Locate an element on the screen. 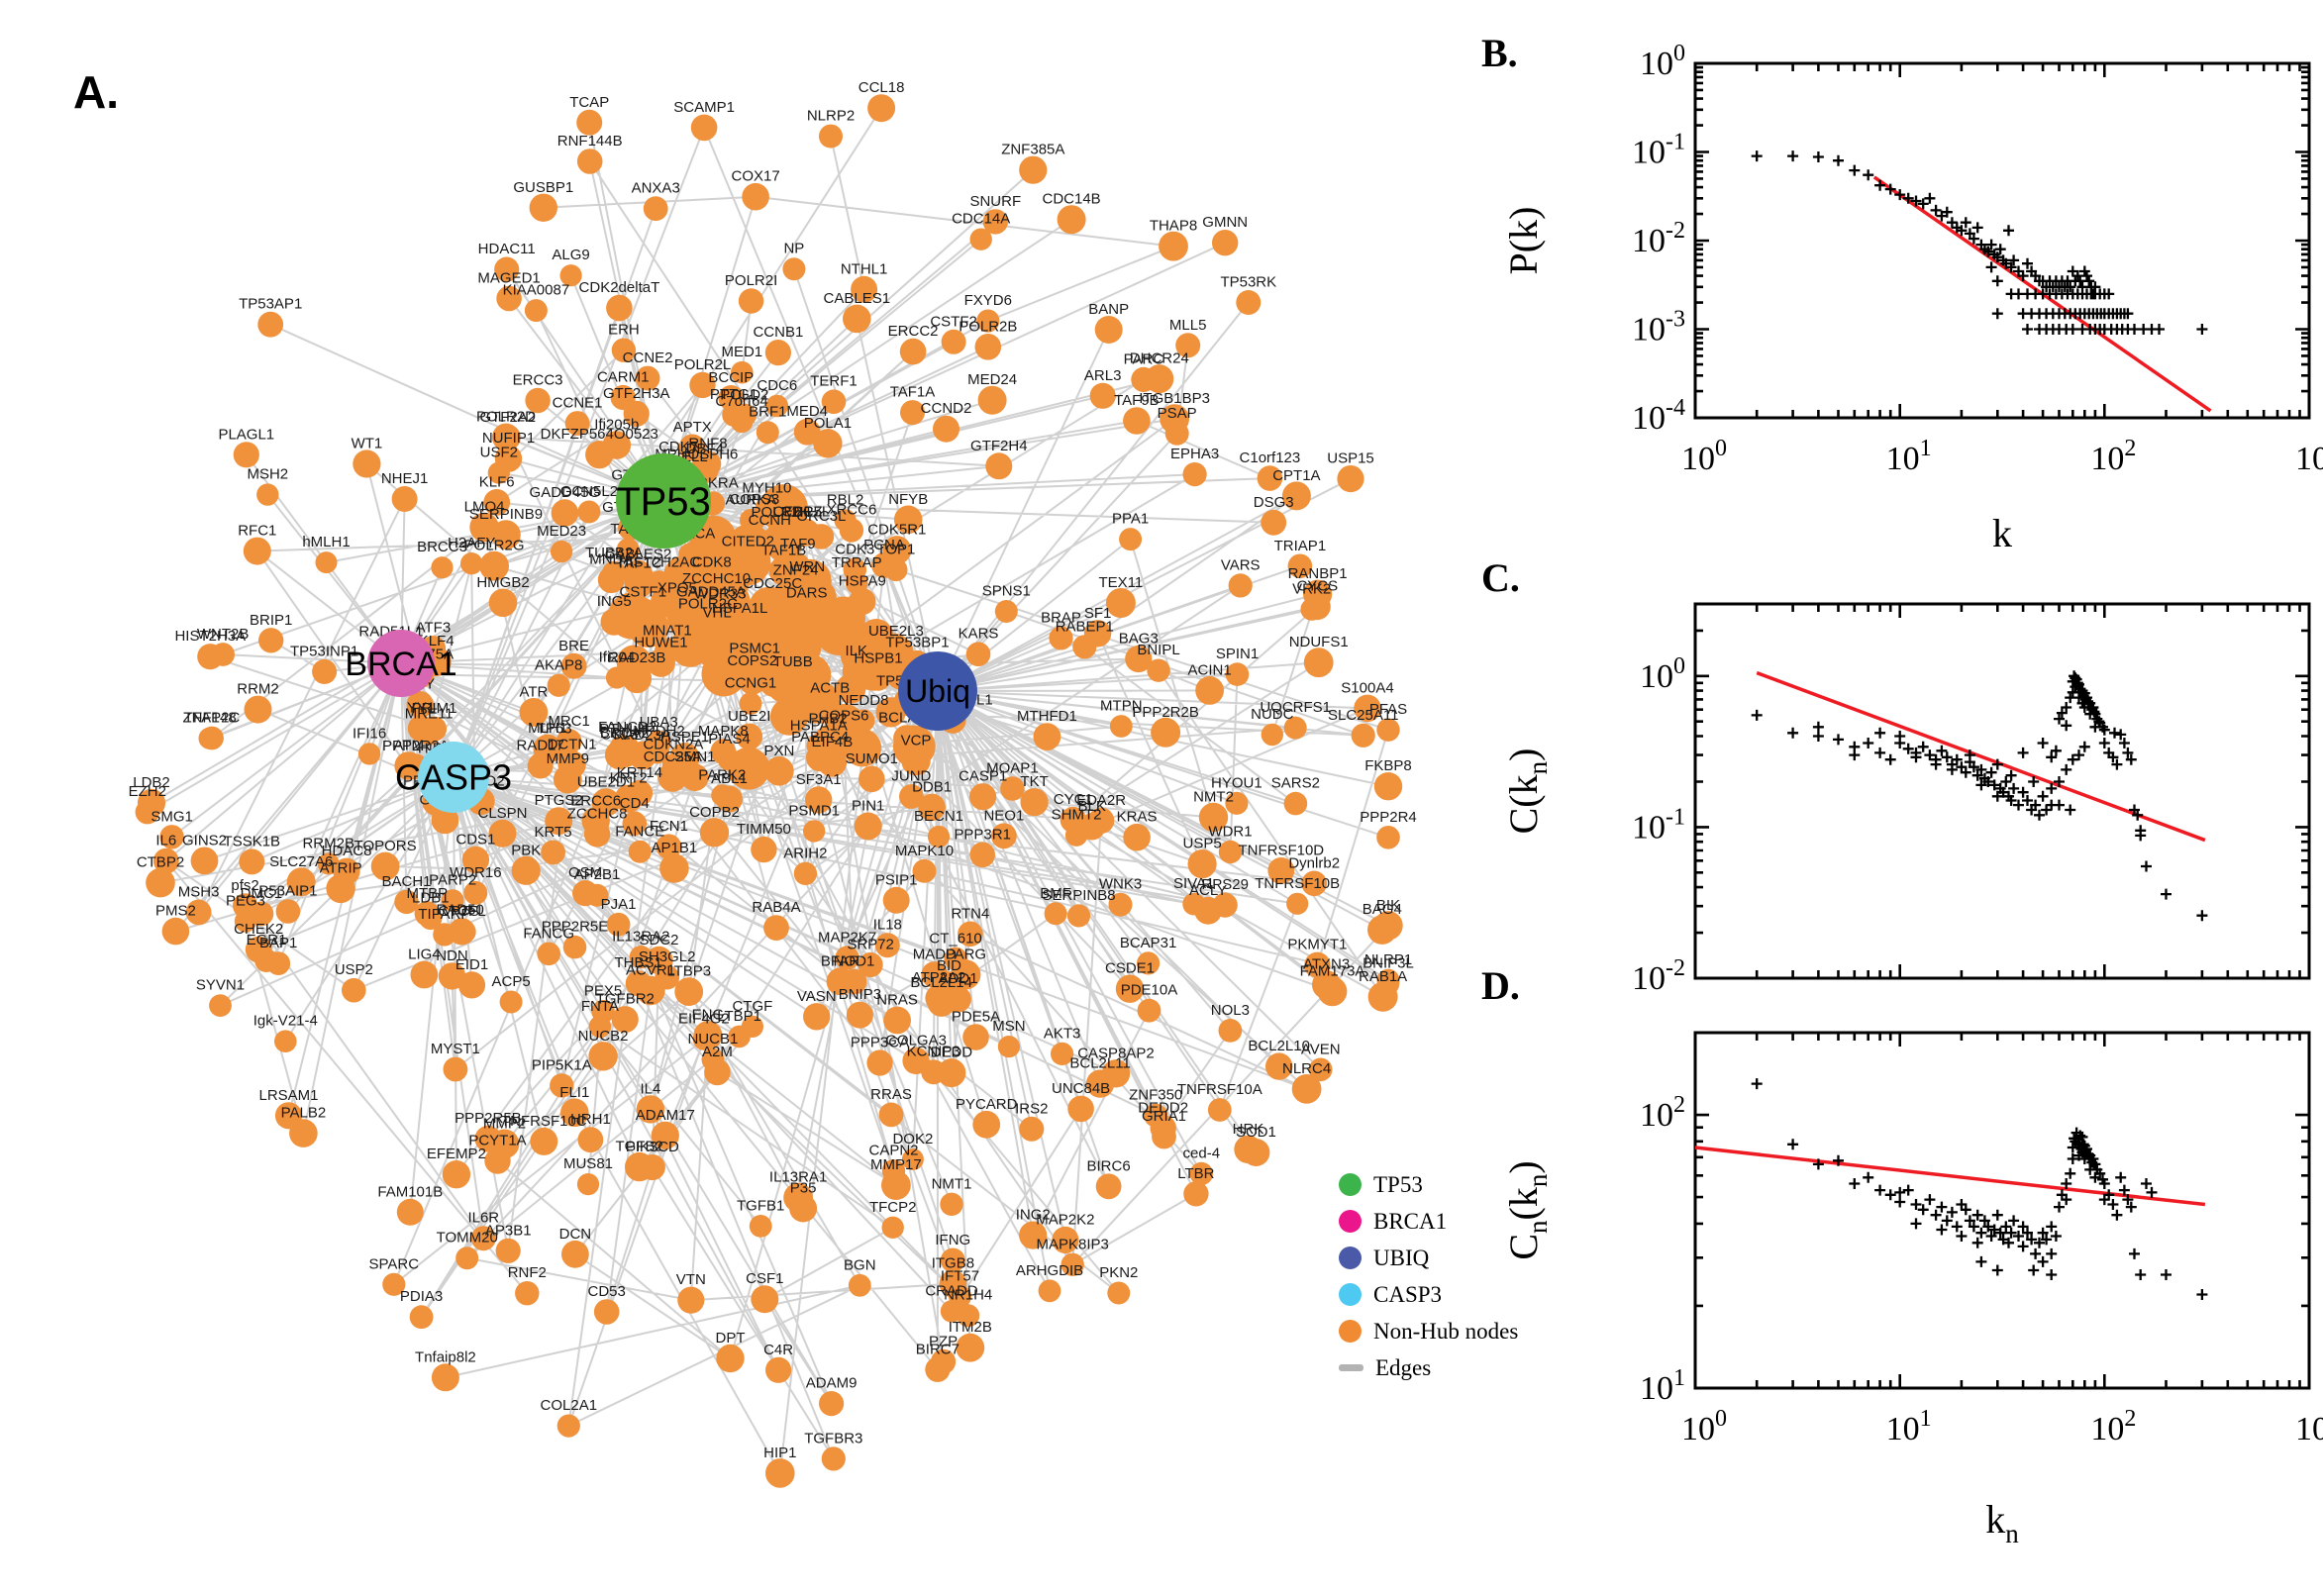 The width and height of the screenshot is (2323, 1596). node-label: BRCC3 is located at coordinates (442, 547).